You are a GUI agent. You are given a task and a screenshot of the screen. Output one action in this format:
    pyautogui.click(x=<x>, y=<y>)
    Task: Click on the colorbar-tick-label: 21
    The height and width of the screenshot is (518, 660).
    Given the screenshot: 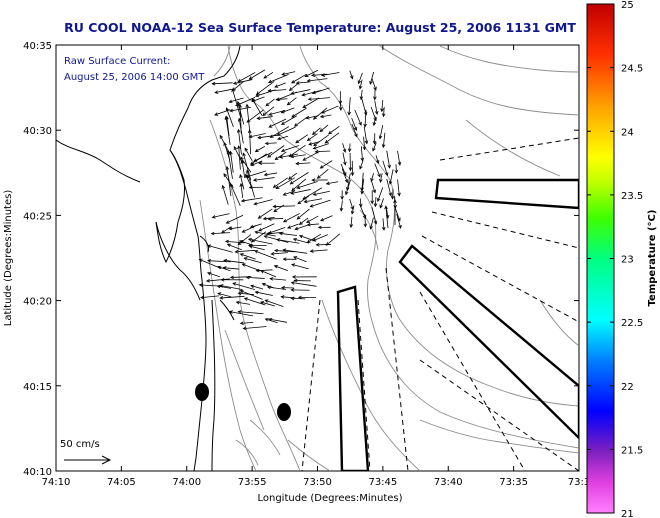 What is the action you would take?
    pyautogui.click(x=627, y=513)
    